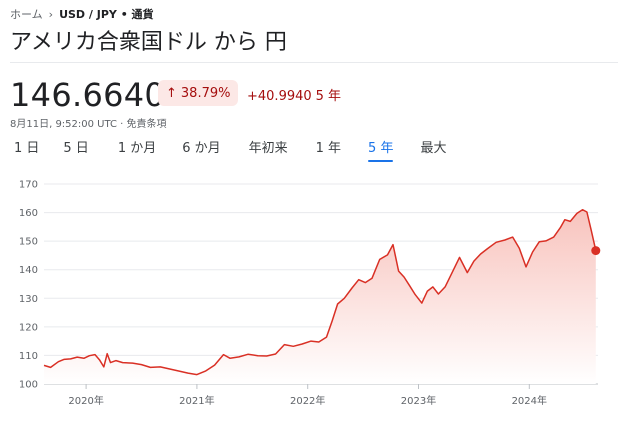  Describe the element at coordinates (28, 285) in the screenshot. I see `y-axis-labels: 100 110 120 130 140 150 160 170` at that location.